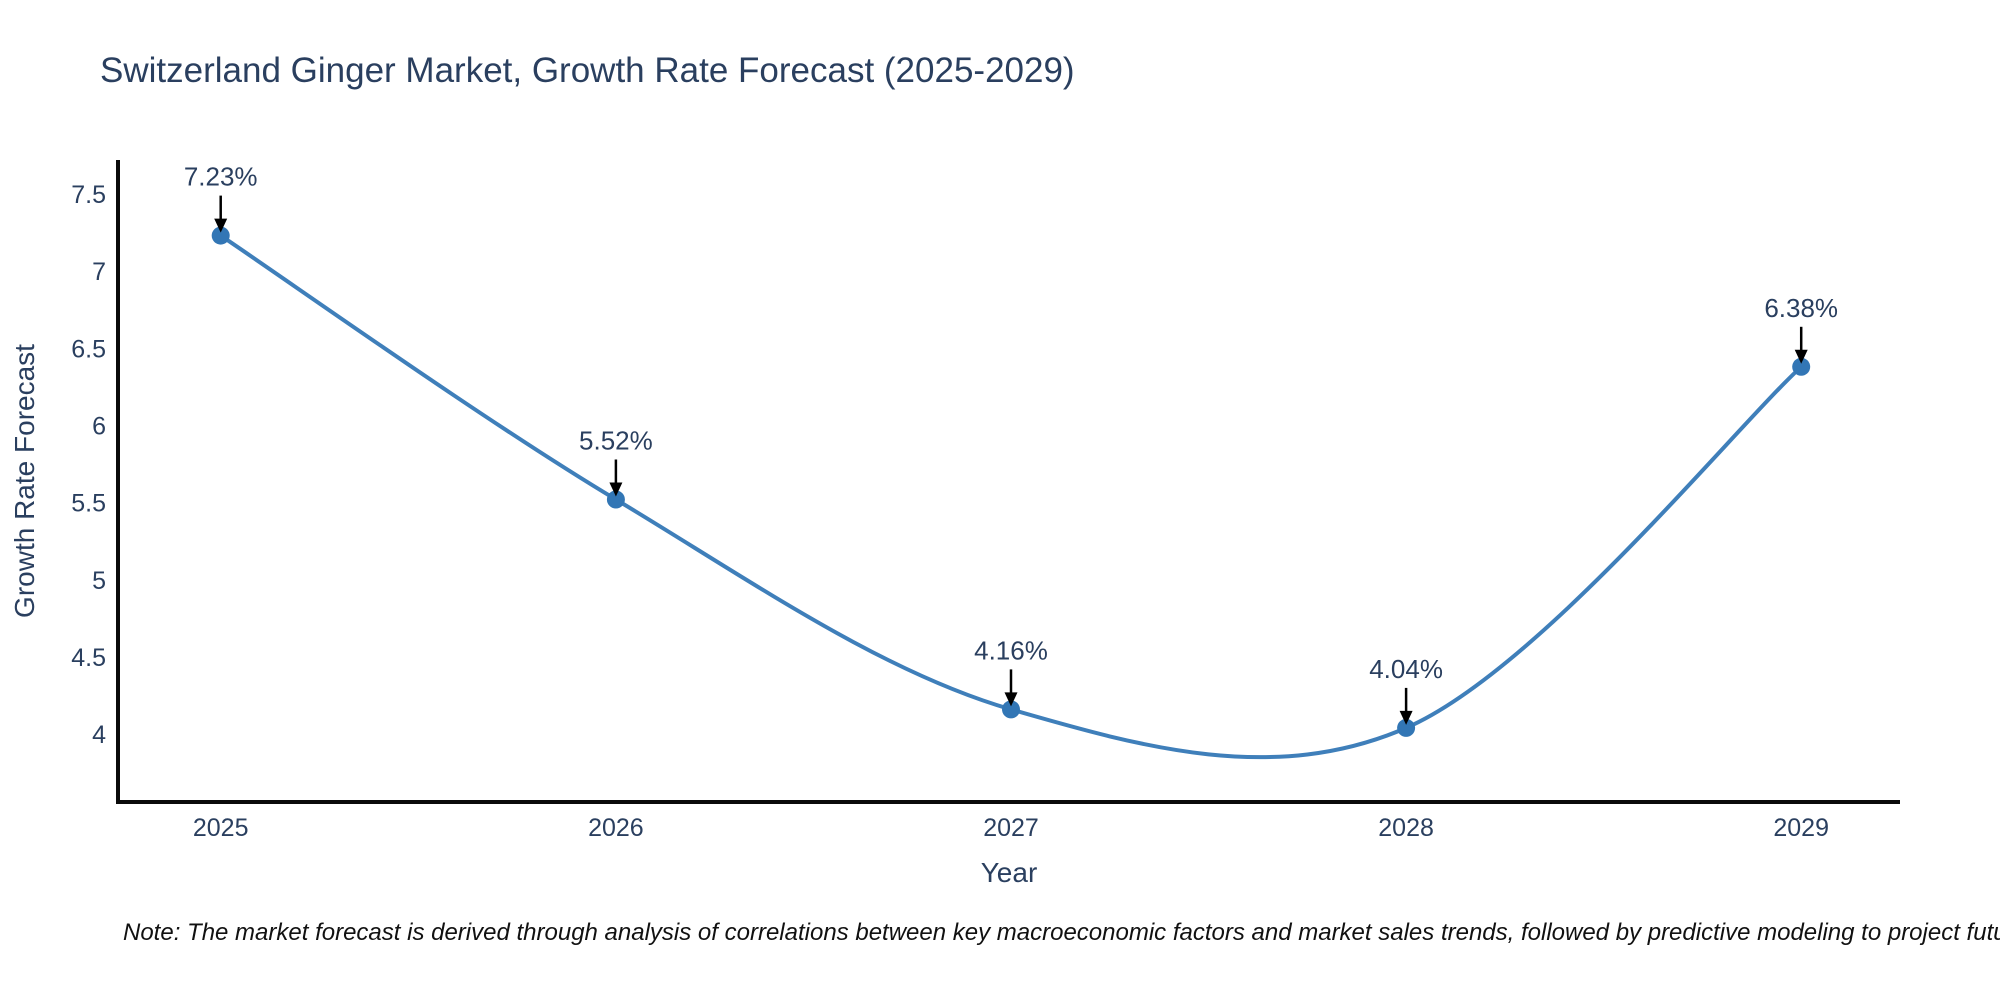 The width and height of the screenshot is (2000, 1000). I want to click on annotation-label: 7.23%, so click(221, 177).